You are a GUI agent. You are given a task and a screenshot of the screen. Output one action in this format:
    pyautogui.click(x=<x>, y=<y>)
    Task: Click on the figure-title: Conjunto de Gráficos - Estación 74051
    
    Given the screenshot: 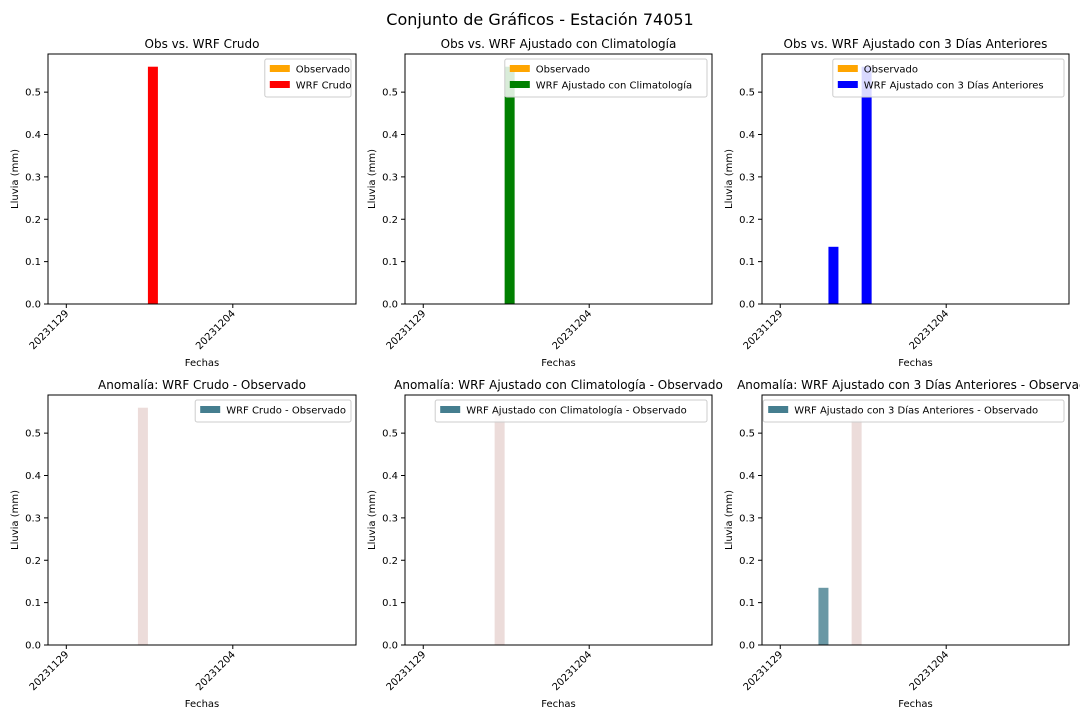 What is the action you would take?
    pyautogui.click(x=540, y=19)
    